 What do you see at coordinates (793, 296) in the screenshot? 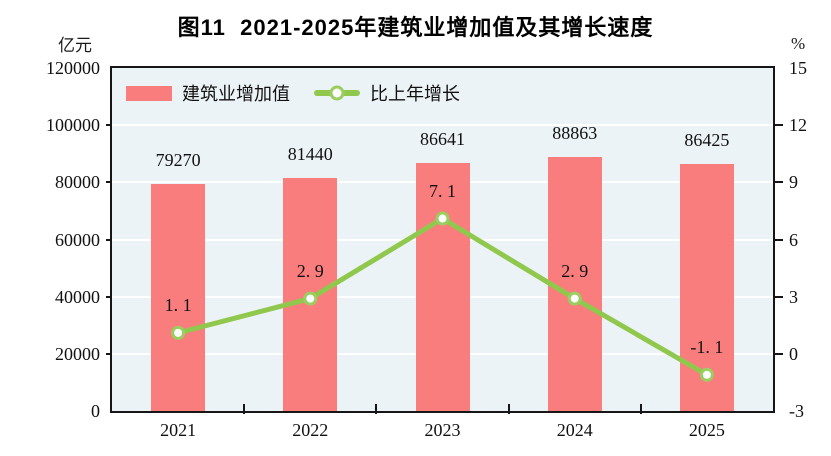
I see `y-axis-tick-label-right: 3` at bounding box center [793, 296].